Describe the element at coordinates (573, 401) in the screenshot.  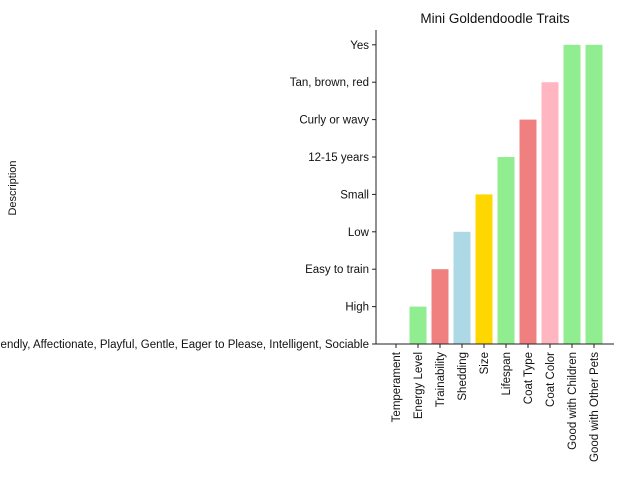
I see `x-tick-label: Good with Children` at that location.